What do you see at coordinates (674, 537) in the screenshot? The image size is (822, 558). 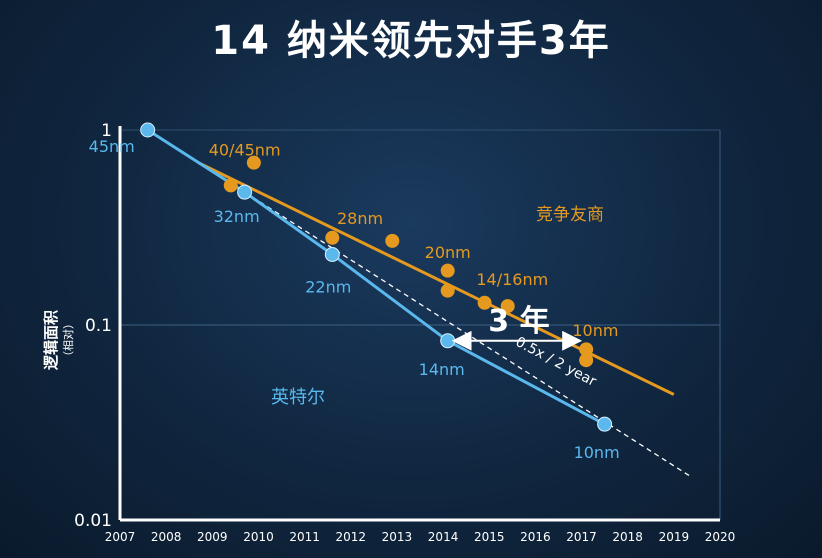 I see `x-tick-label-2019: 2019` at bounding box center [674, 537].